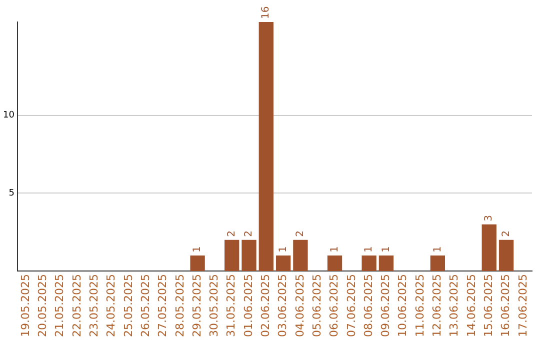 The image size is (540, 340). I want to click on x-tick-label: 15.06.2025, so click(488, 306).